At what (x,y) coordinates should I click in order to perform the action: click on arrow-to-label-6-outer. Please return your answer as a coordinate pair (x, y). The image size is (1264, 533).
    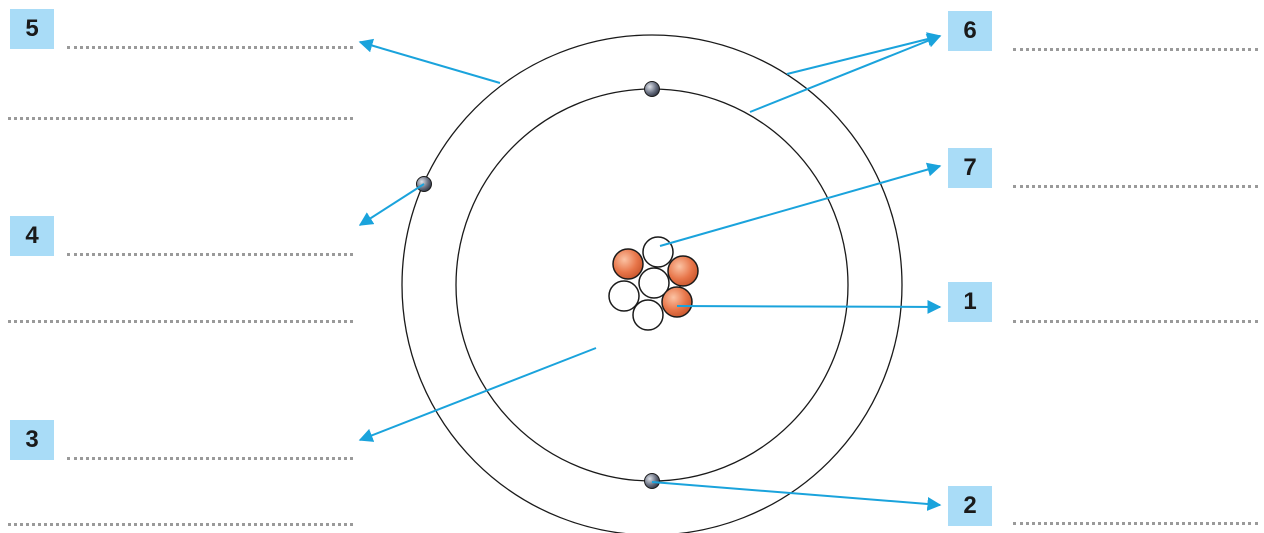
    Looking at the image, I should click on (864, 53).